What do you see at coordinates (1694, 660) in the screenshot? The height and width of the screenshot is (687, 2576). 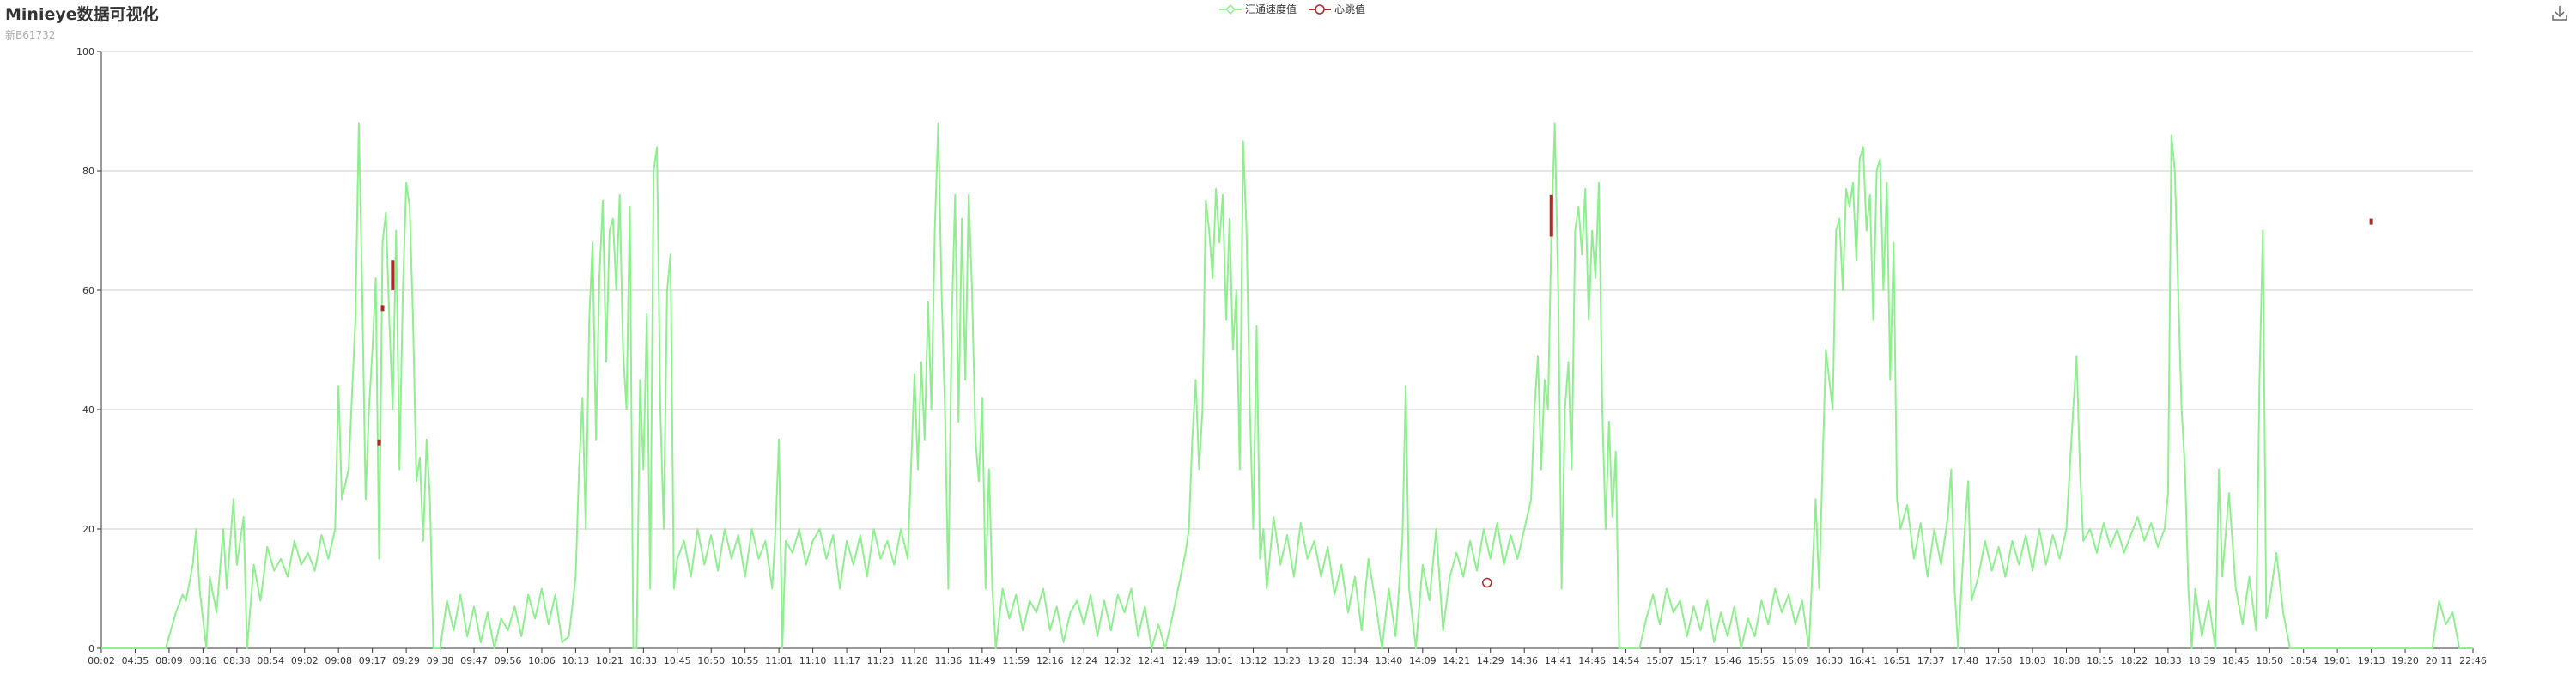 I see `x-tick-label: 15:17` at bounding box center [1694, 660].